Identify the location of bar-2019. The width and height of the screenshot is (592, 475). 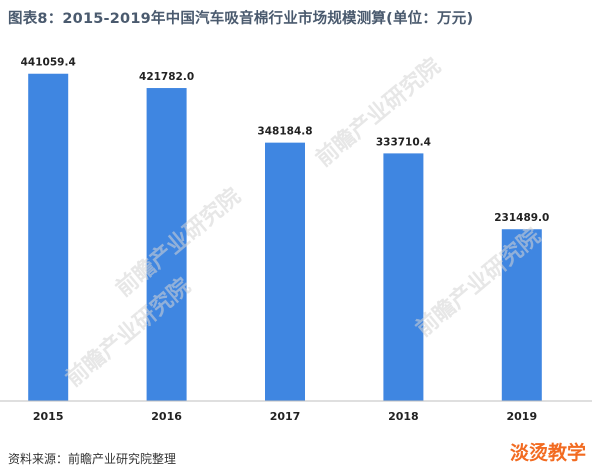
(521, 315).